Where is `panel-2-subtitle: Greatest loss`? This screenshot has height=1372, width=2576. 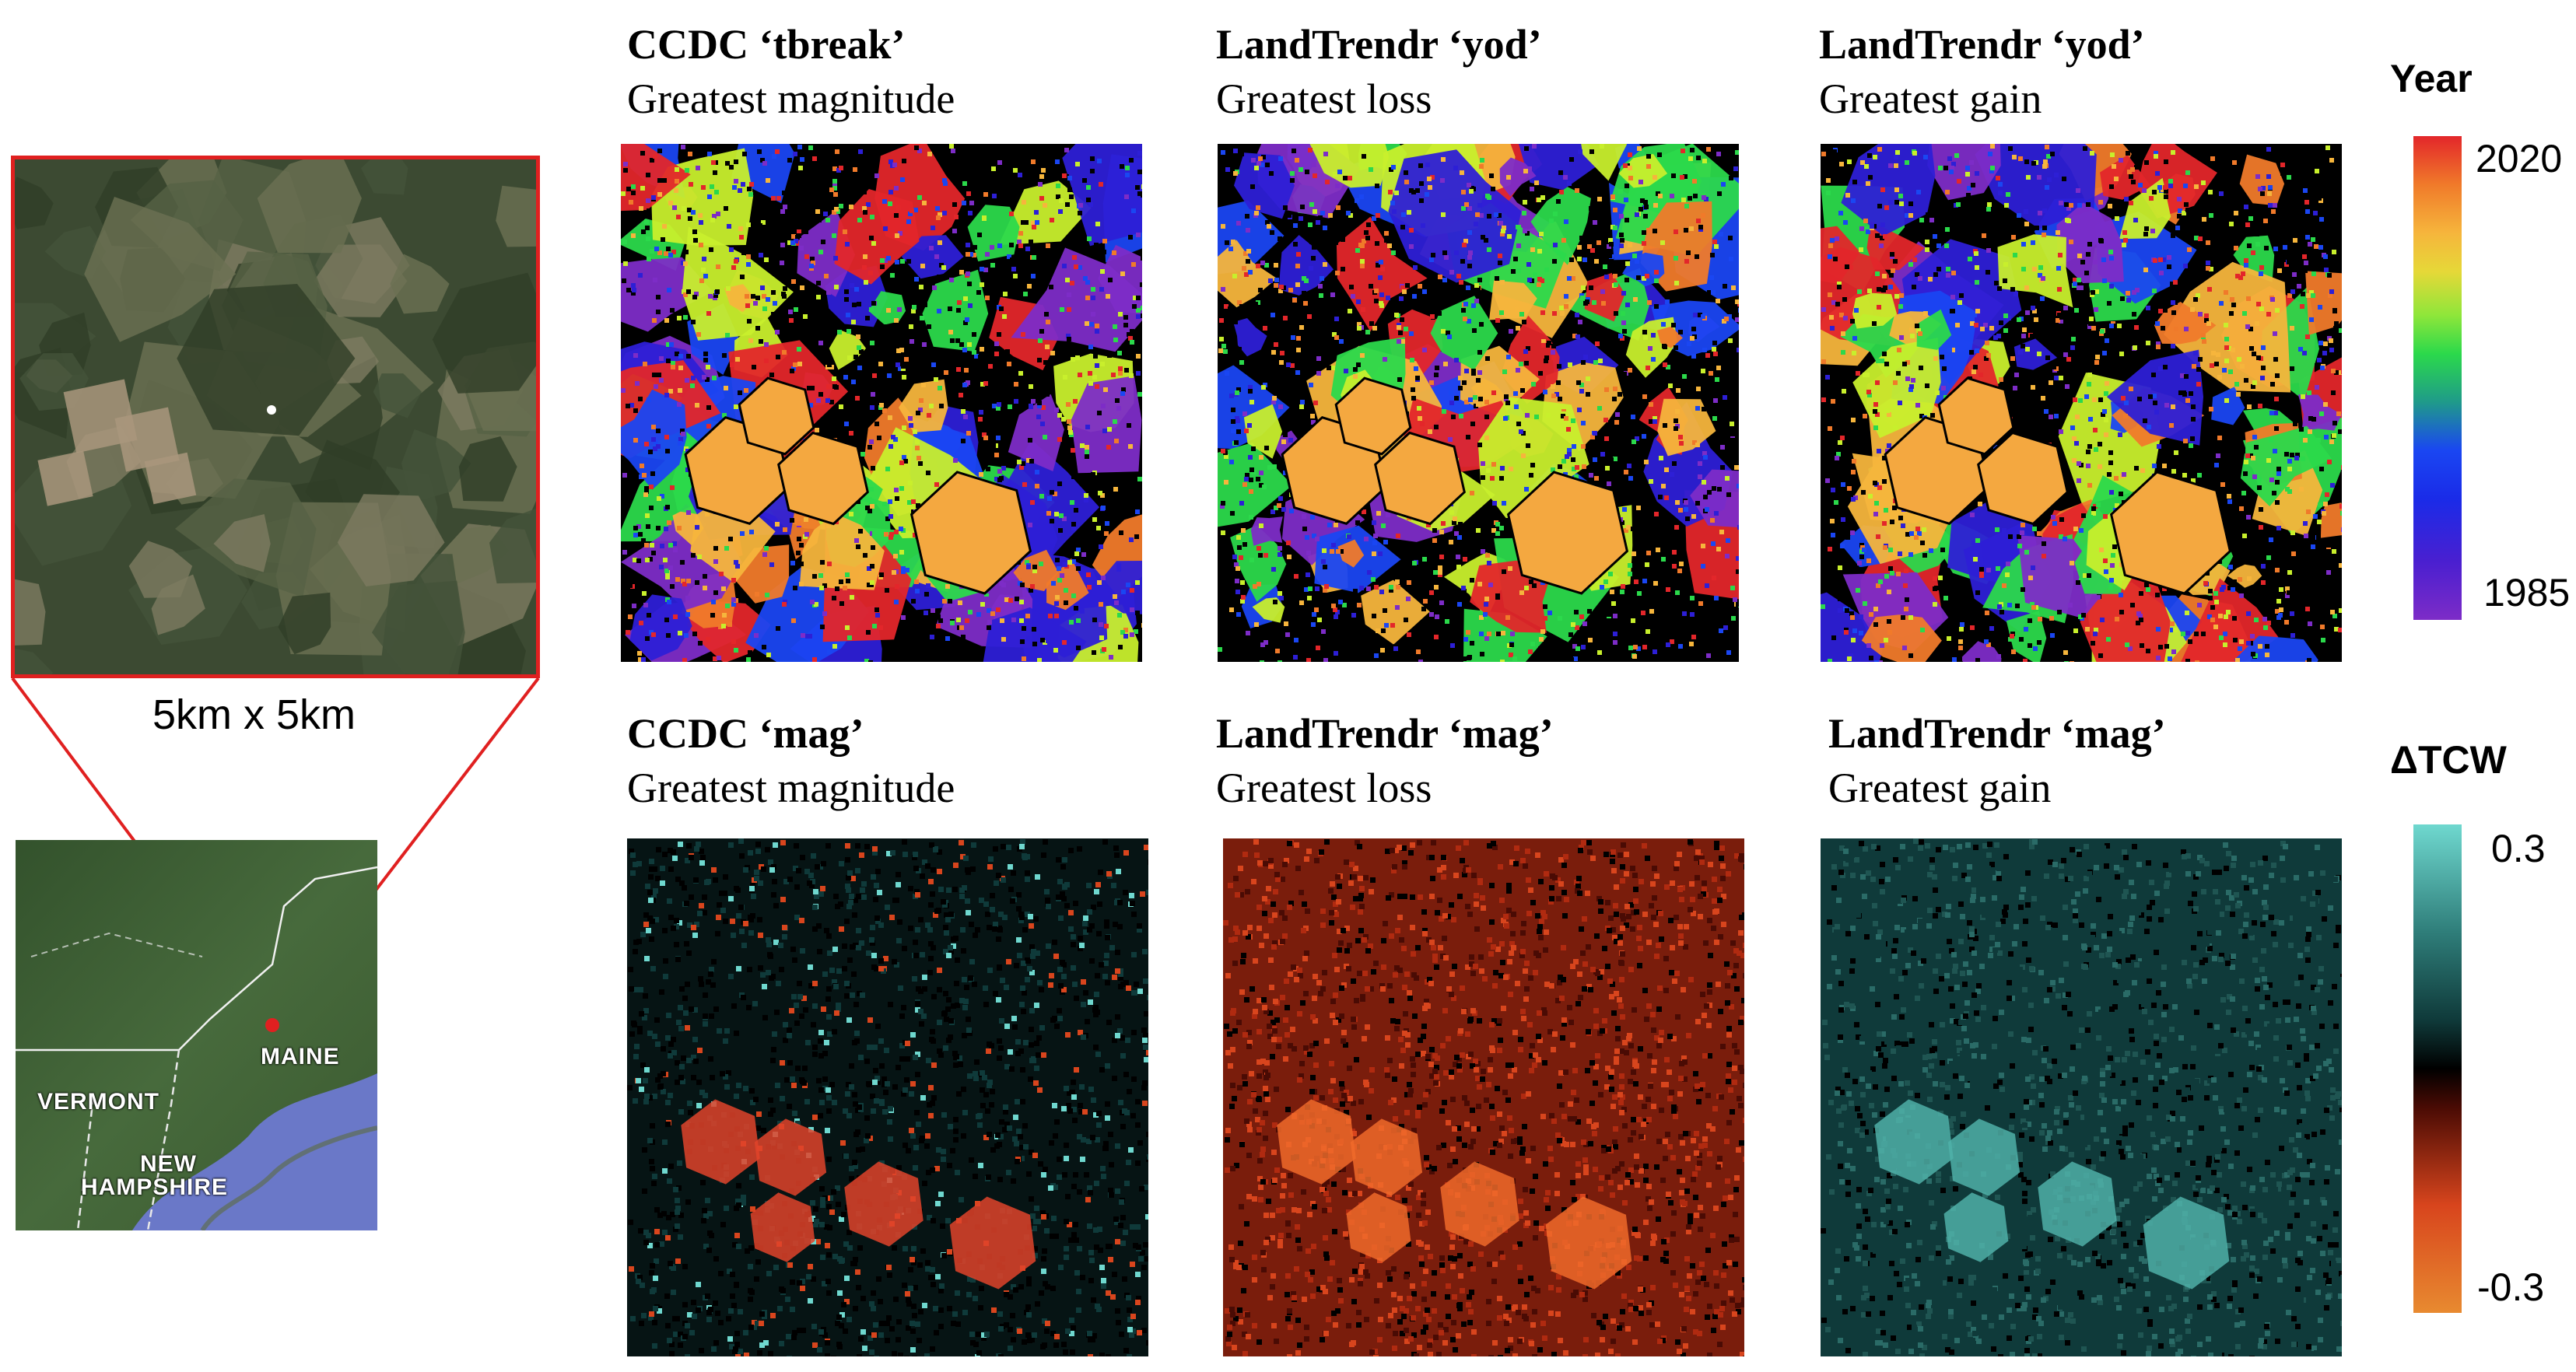
panel-2-subtitle: Greatest loss is located at coordinates (1324, 99).